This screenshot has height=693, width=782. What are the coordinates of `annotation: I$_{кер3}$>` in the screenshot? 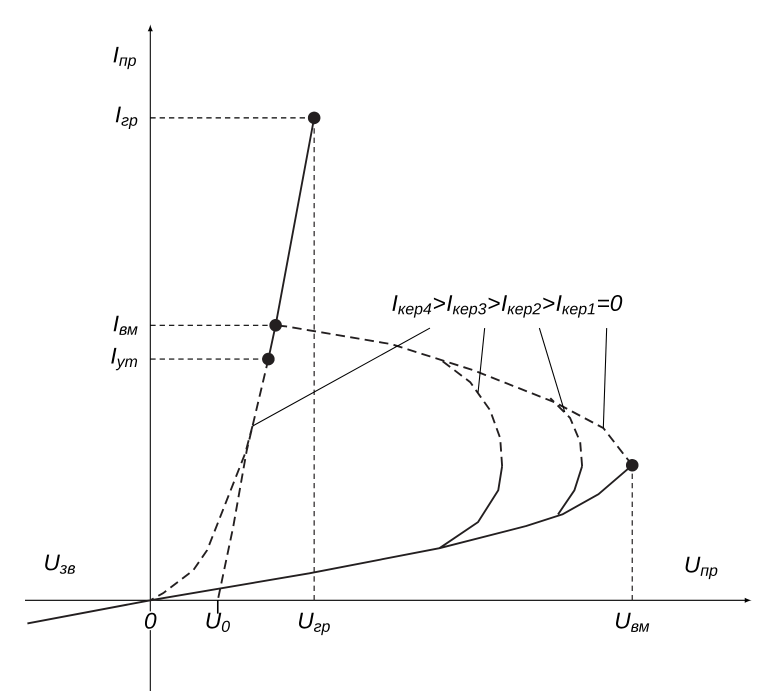 It's located at (473, 306).